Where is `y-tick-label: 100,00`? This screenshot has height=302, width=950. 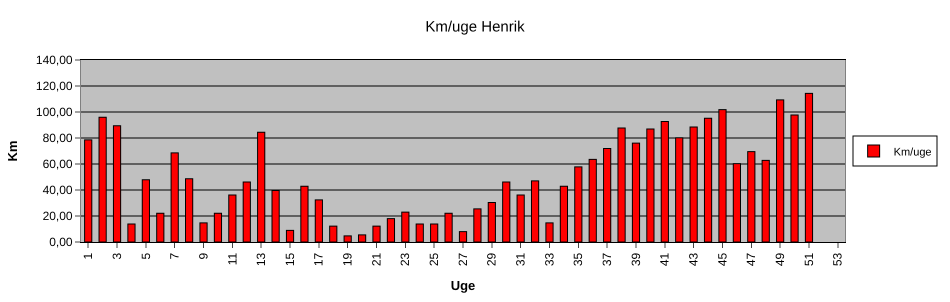 y-tick-label: 100,00 is located at coordinates (54, 112).